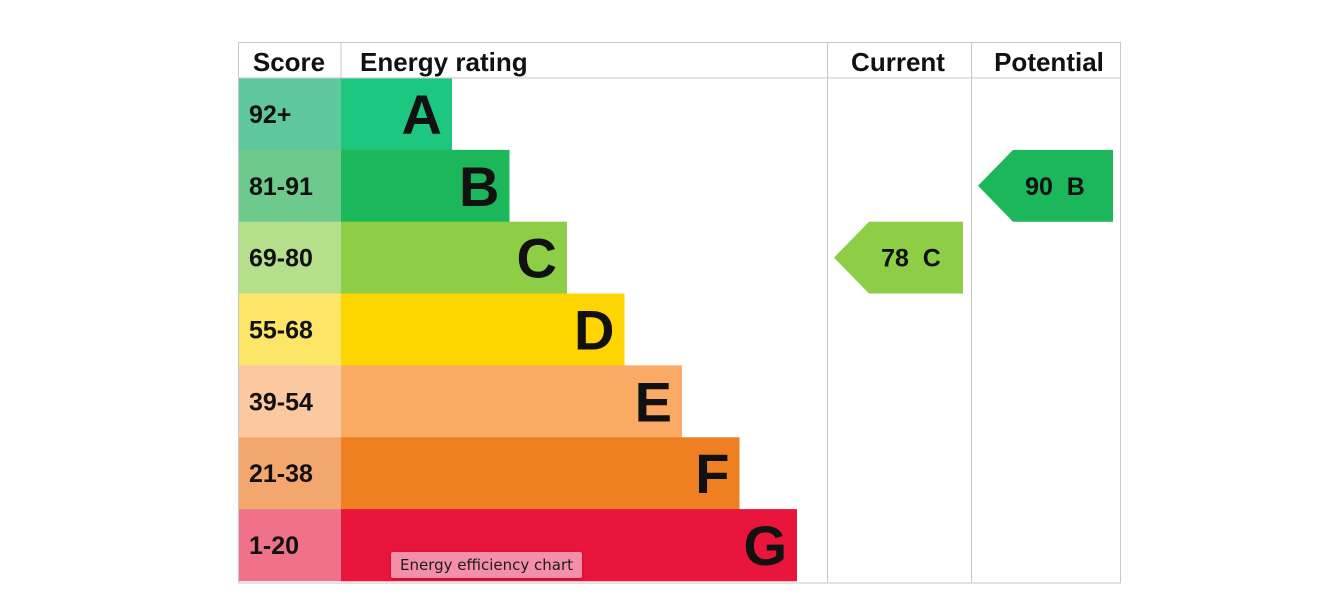  Describe the element at coordinates (653, 401) in the screenshot. I see `rating-letter-e: E` at that location.